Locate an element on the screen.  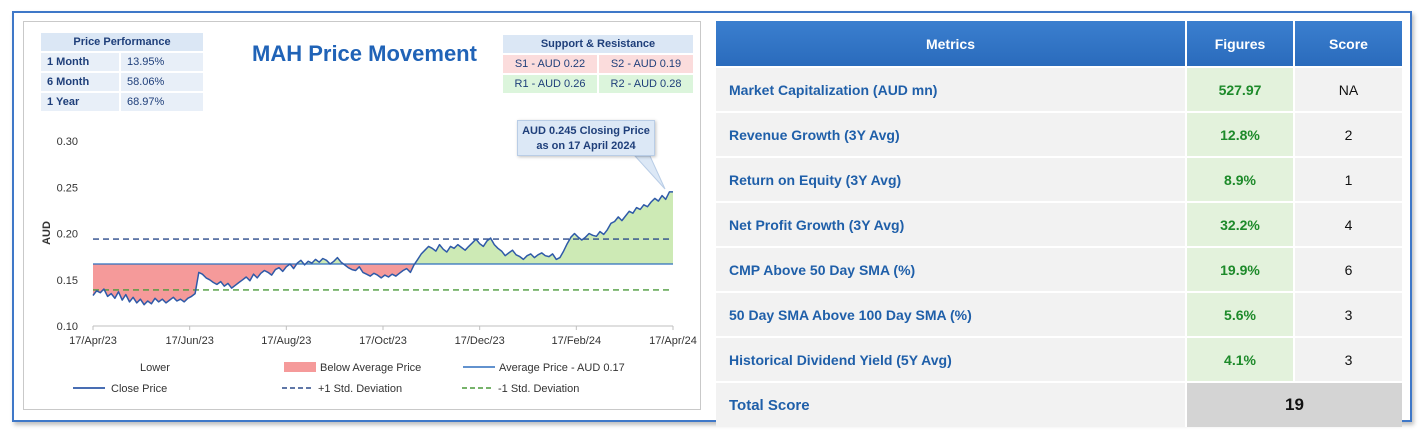
table-row: 50 Day SMA Above 100 Day SMA (%) 5.6% 3 is located at coordinates (1059, 314).